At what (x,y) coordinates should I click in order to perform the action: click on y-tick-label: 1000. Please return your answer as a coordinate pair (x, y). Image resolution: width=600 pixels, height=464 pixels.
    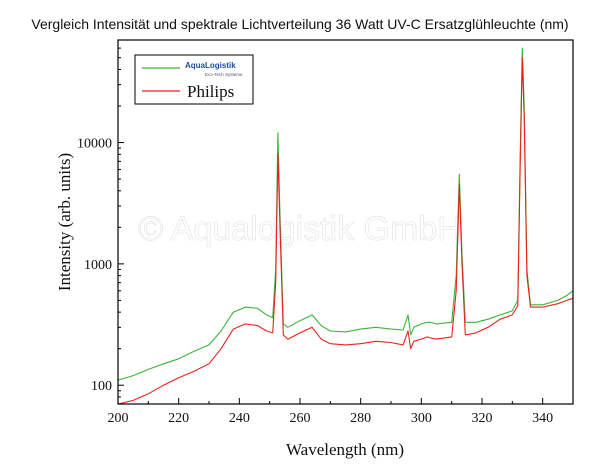
    Looking at the image, I should click on (98, 265).